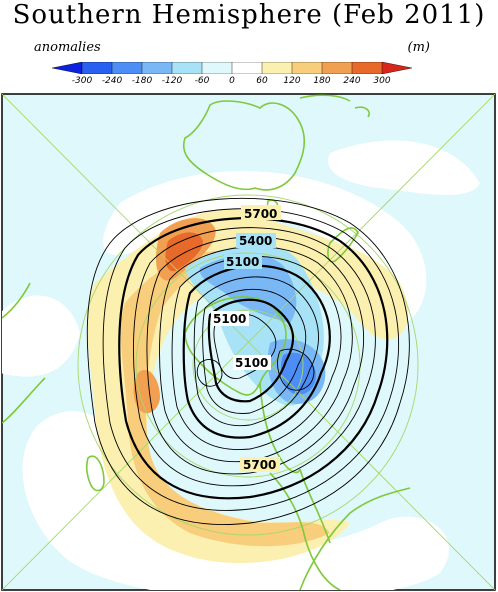 This screenshot has width=498, height=592. I want to click on legend-tick: 180, so click(322, 81).